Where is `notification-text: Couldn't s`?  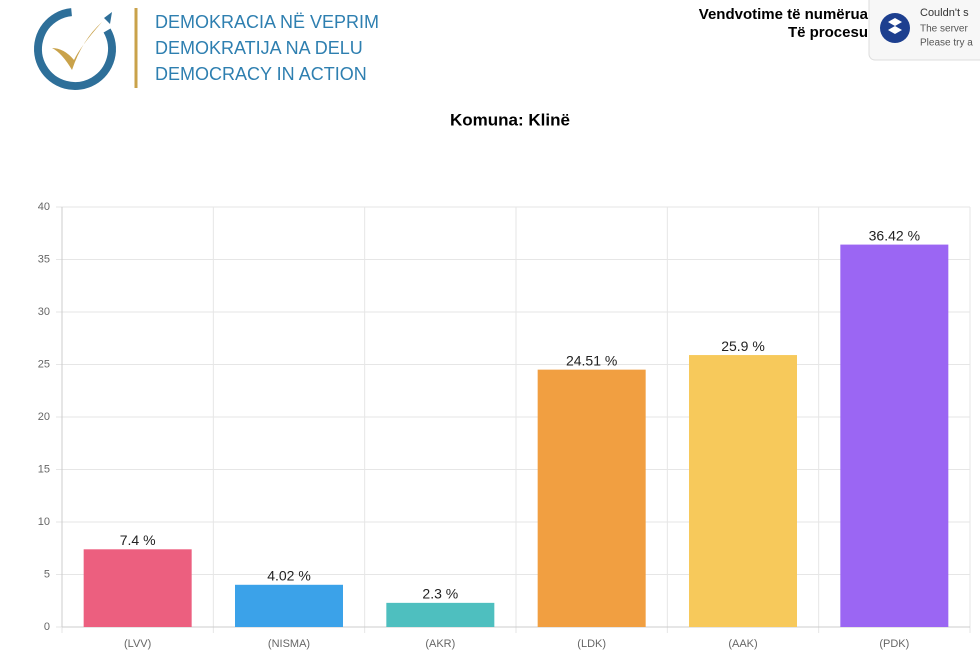 notification-text: Couldn't s is located at coordinates (944, 13).